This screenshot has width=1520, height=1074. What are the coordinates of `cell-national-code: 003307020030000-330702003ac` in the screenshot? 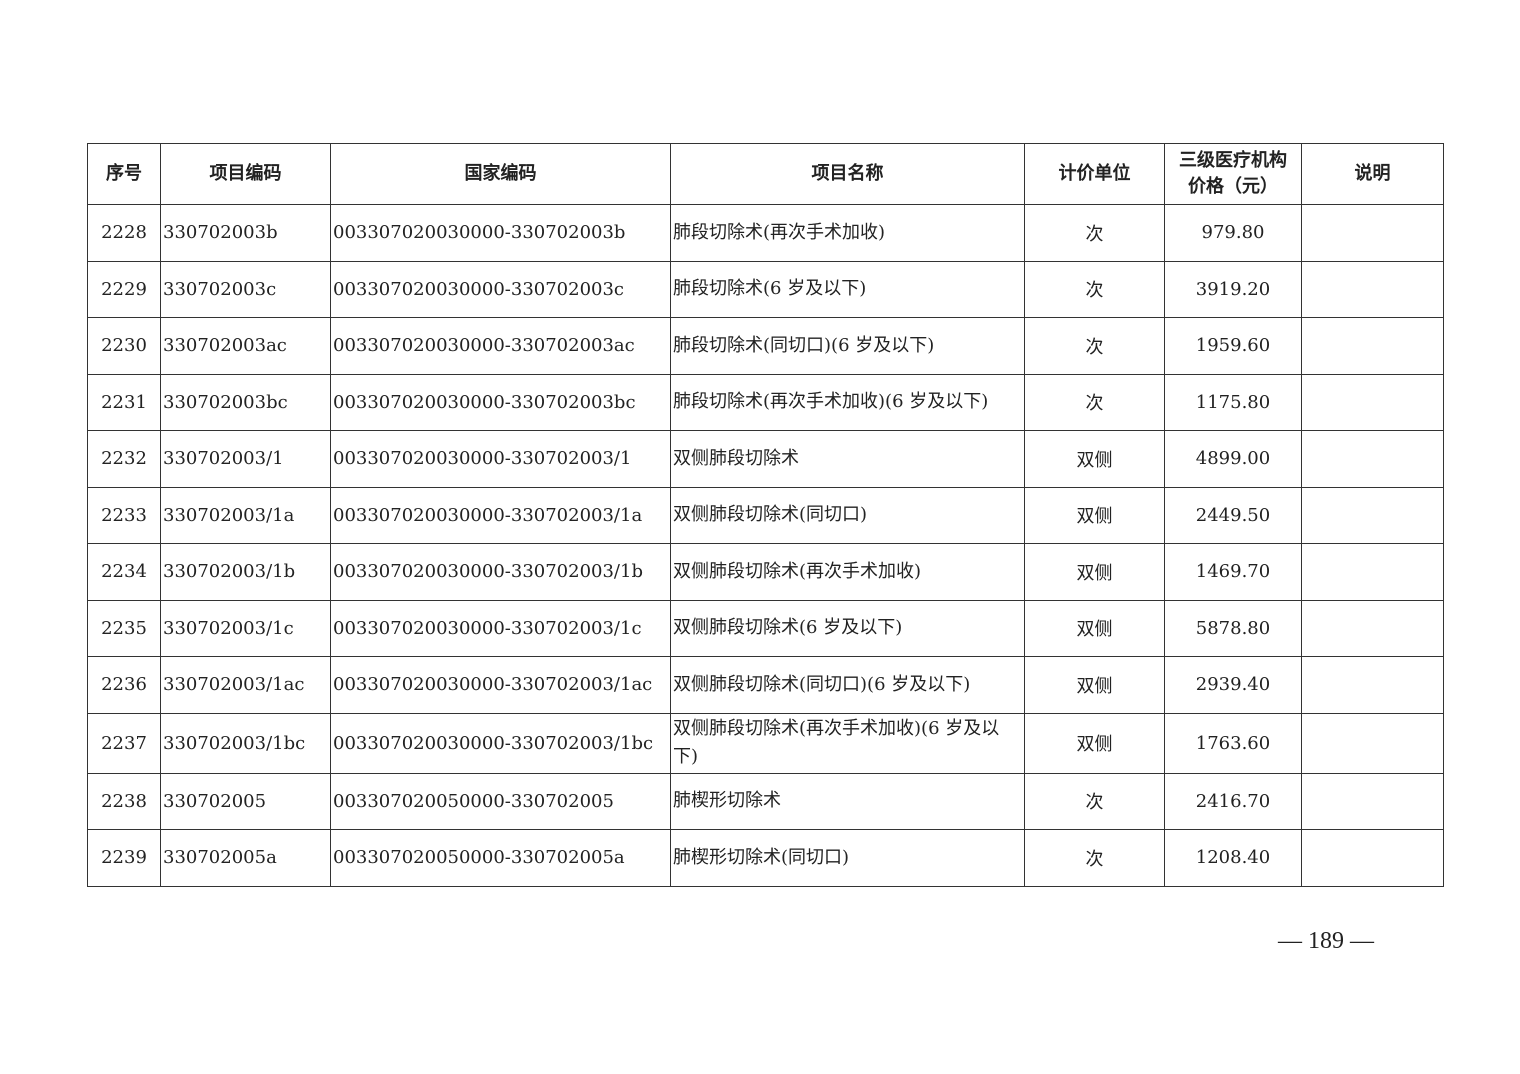 It's located at (500, 346).